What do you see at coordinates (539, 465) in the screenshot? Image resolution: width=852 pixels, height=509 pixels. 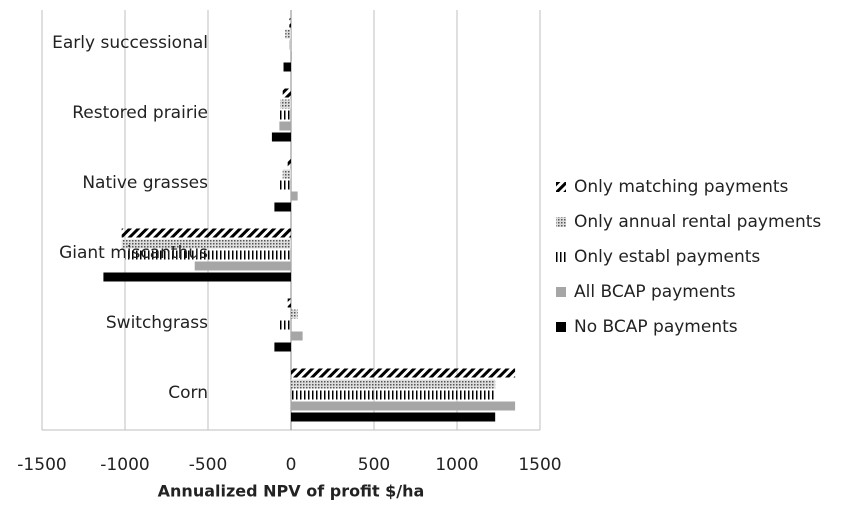 I see `x-tick-label: 1500` at bounding box center [539, 465].